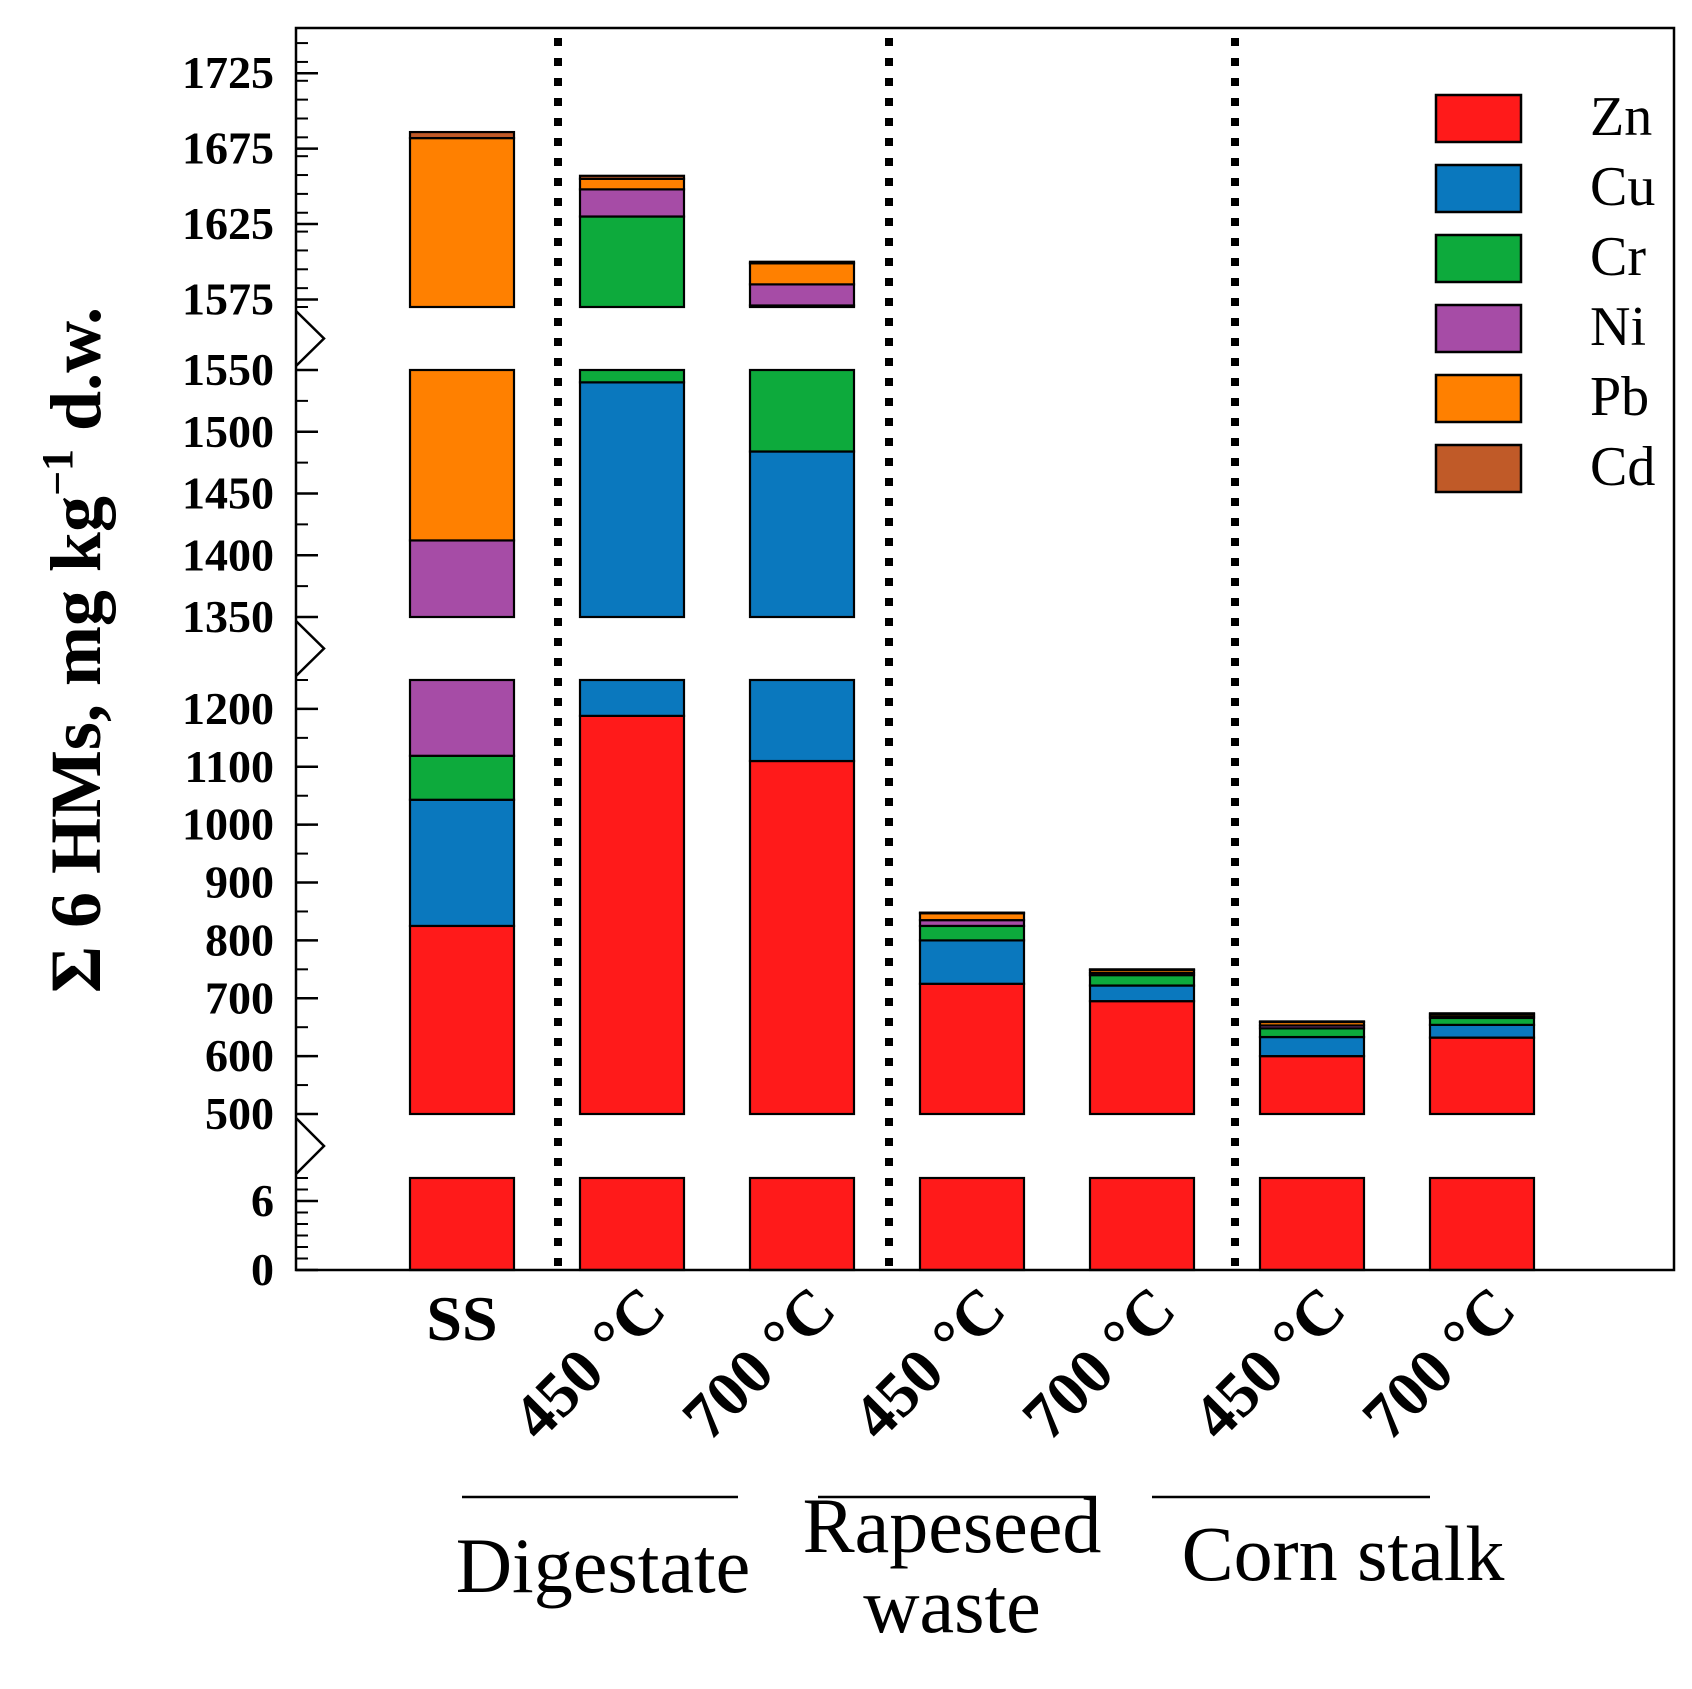 The height and width of the screenshot is (1689, 1692). What do you see at coordinates (589, 1363) in the screenshot?
I see `x-tick-label-1: 450 °C` at bounding box center [589, 1363].